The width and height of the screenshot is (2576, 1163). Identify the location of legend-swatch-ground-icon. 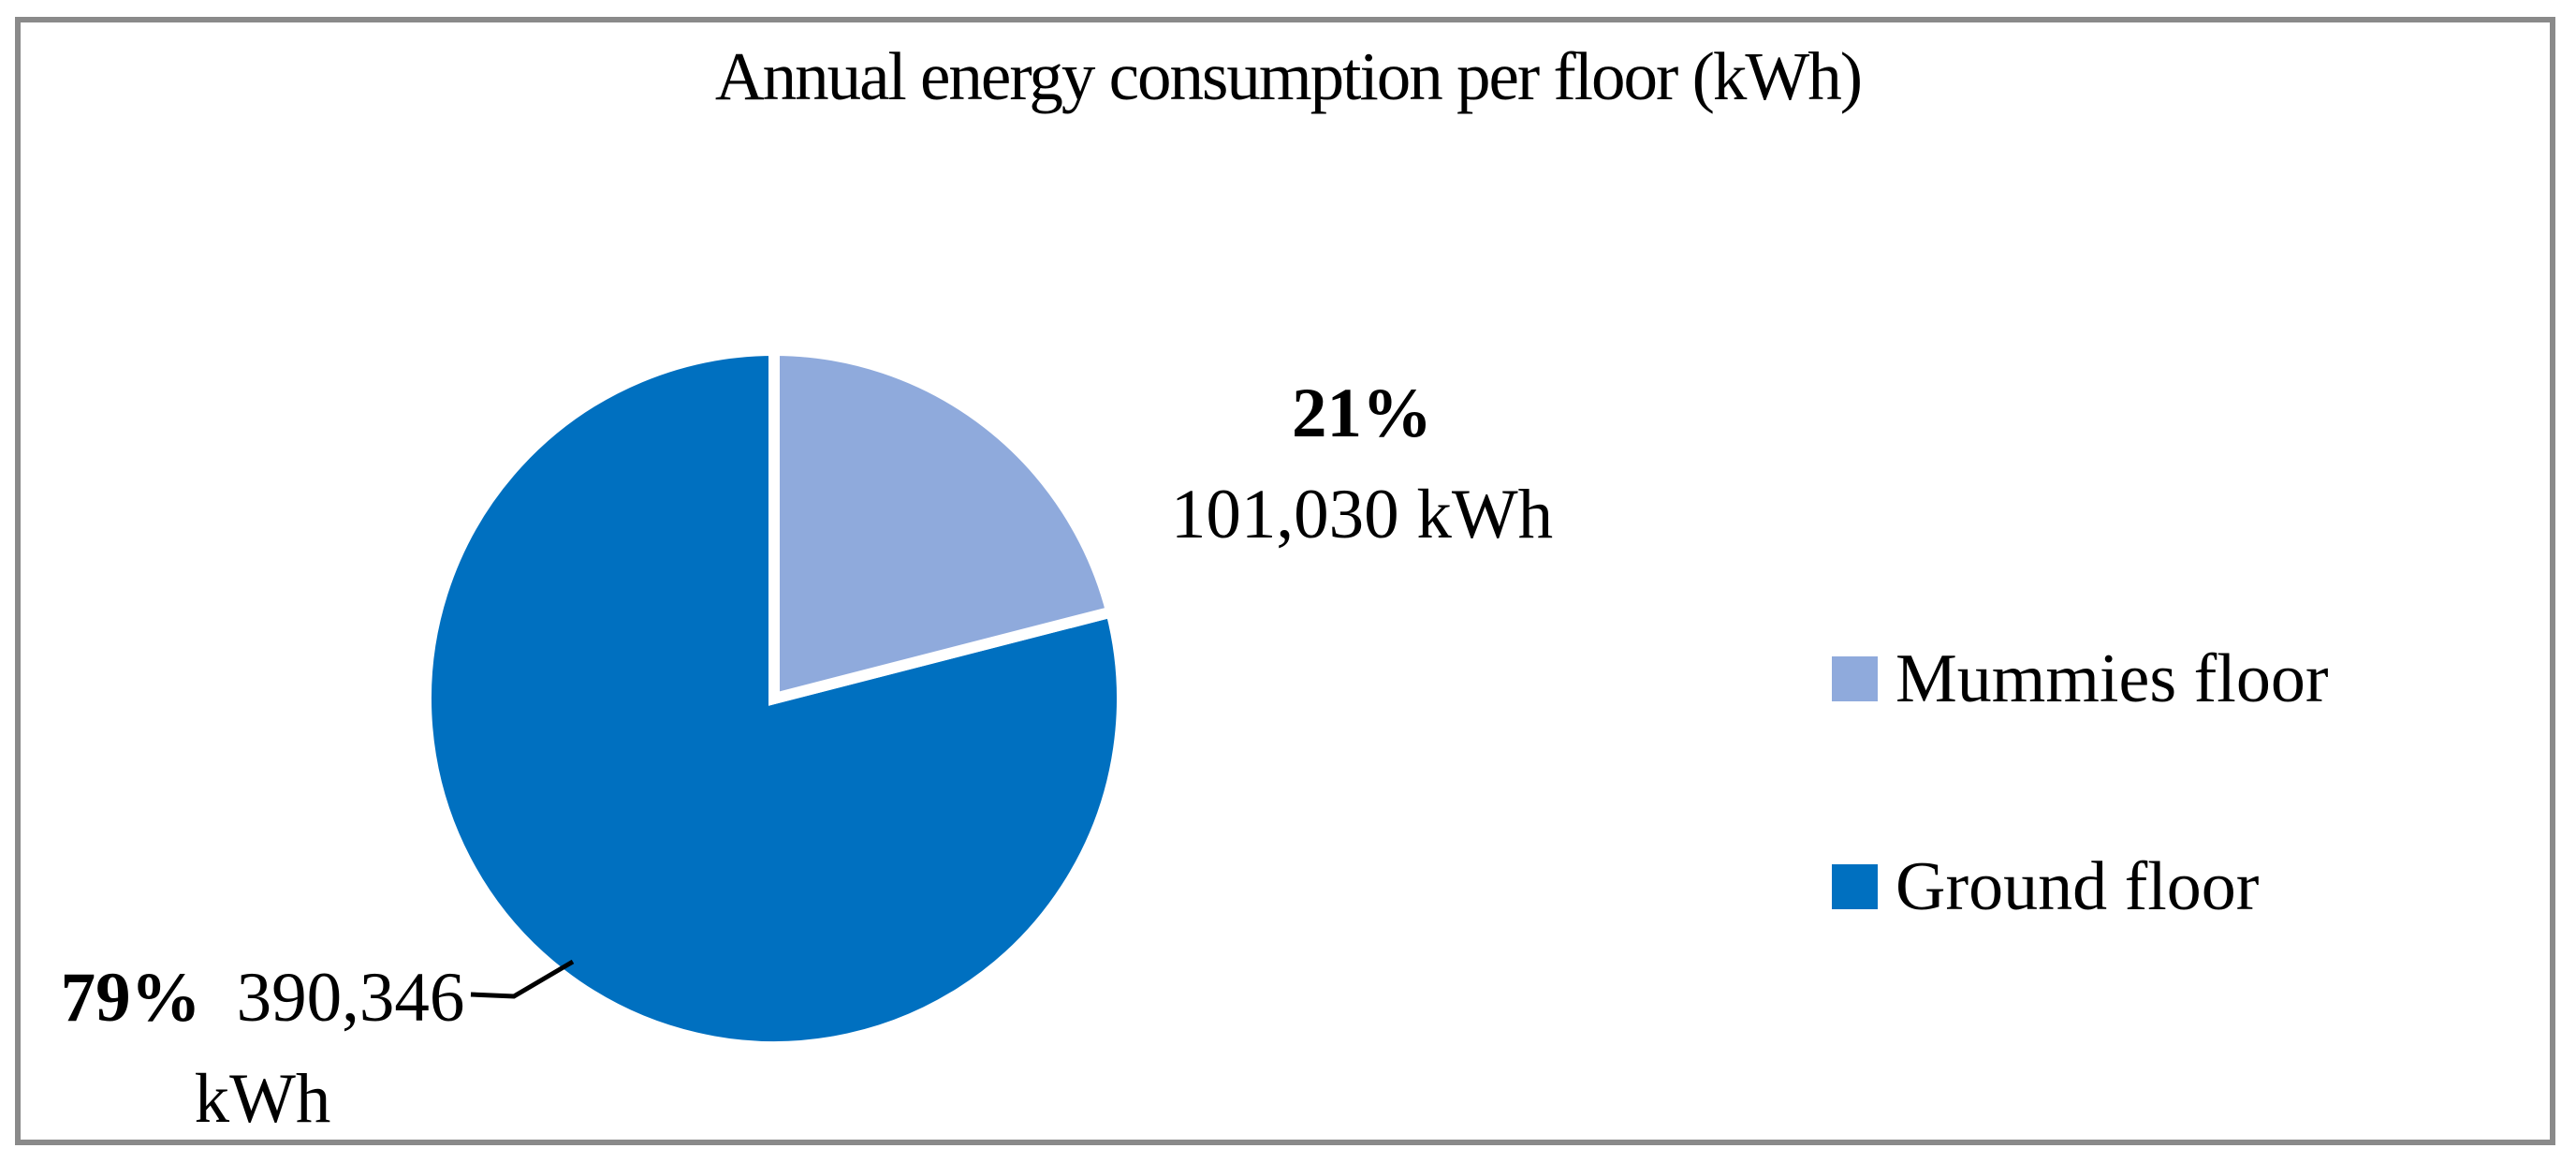
(1855, 887).